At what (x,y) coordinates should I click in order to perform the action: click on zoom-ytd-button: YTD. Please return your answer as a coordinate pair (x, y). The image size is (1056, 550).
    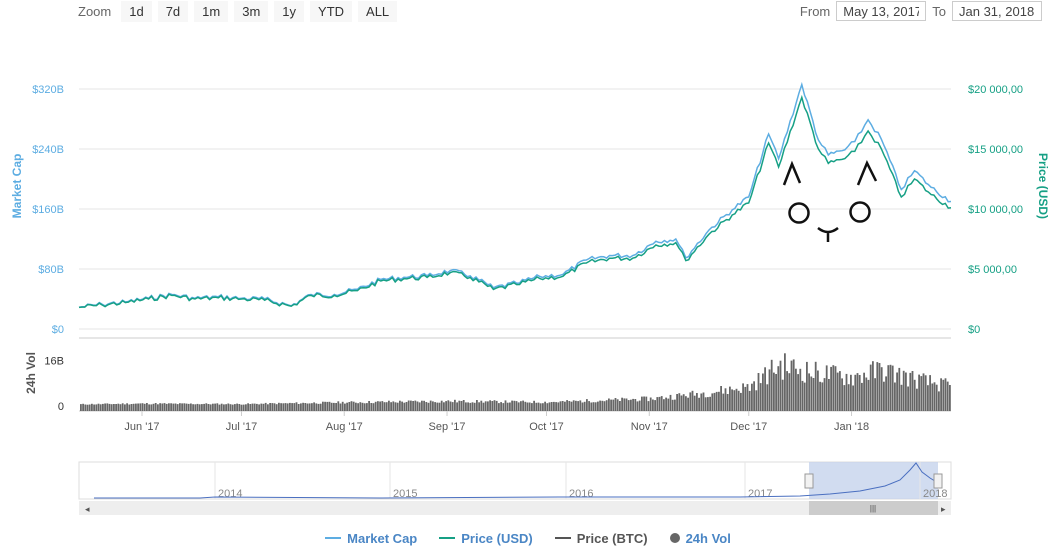
    Looking at the image, I should click on (331, 11).